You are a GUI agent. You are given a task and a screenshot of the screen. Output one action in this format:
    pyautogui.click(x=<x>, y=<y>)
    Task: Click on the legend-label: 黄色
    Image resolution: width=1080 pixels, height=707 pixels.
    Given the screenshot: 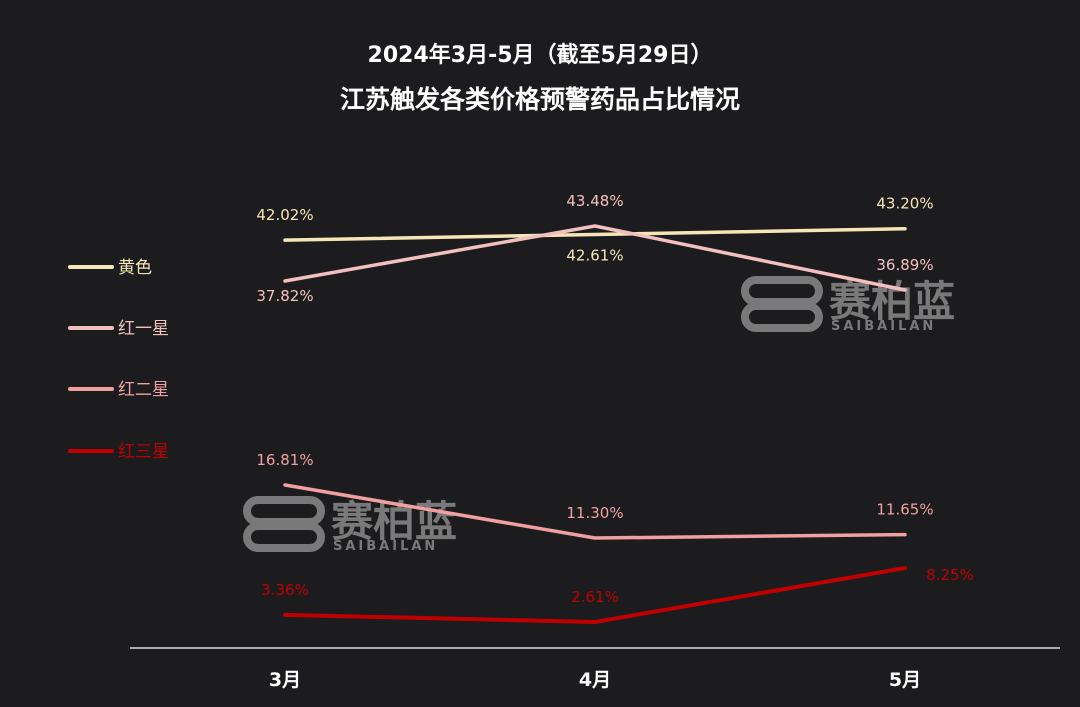 What is the action you would take?
    pyautogui.click(x=135, y=268)
    